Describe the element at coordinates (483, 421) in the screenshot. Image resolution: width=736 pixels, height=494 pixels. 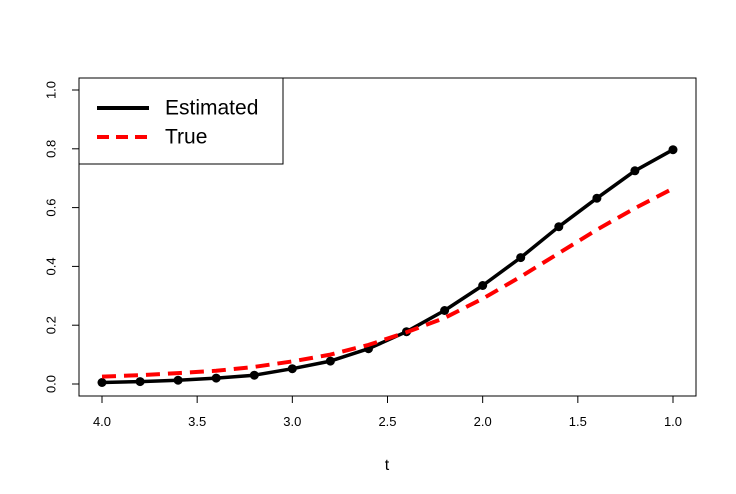
I see `x-tick-label: 2.0` at that location.